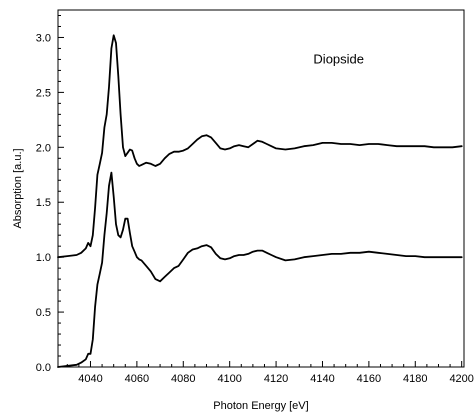  What do you see at coordinates (415, 379) in the screenshot?
I see `x-tick-label: 4180` at bounding box center [415, 379].